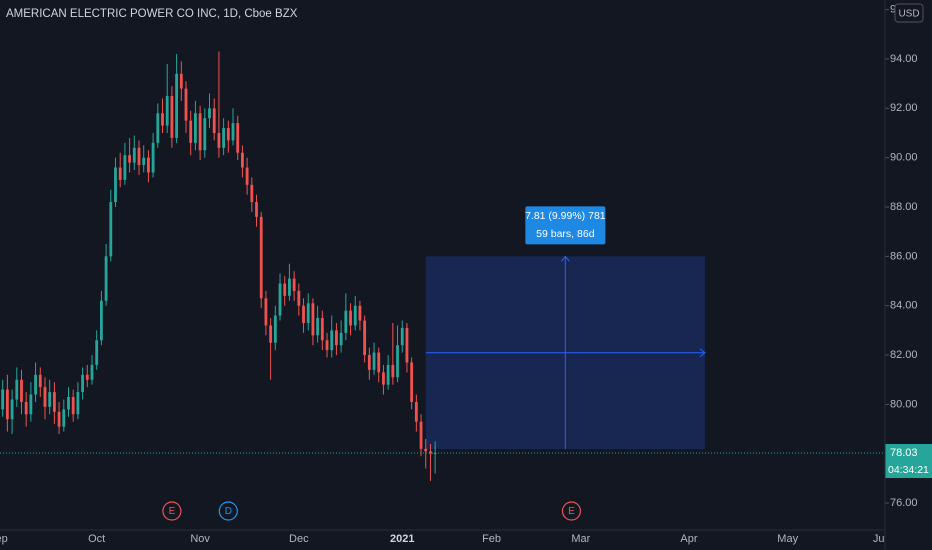 This screenshot has width=932, height=550. I want to click on y-tick-label: 84.00, so click(904, 306).